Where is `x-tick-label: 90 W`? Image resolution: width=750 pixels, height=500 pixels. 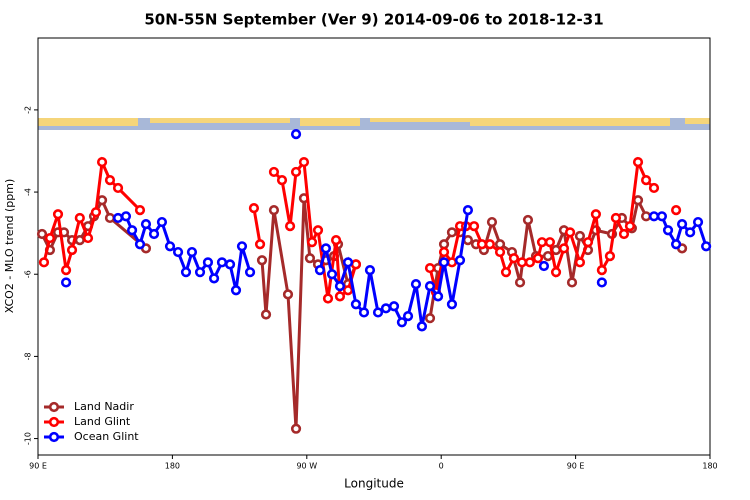
x-tick-label: 90 W is located at coordinates (306, 466).